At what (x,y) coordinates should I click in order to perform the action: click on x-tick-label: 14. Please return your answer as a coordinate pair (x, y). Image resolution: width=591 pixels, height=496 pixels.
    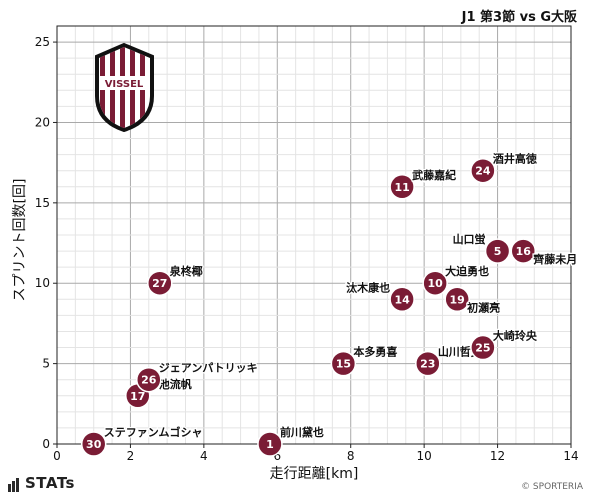
    Looking at the image, I should click on (570, 456).